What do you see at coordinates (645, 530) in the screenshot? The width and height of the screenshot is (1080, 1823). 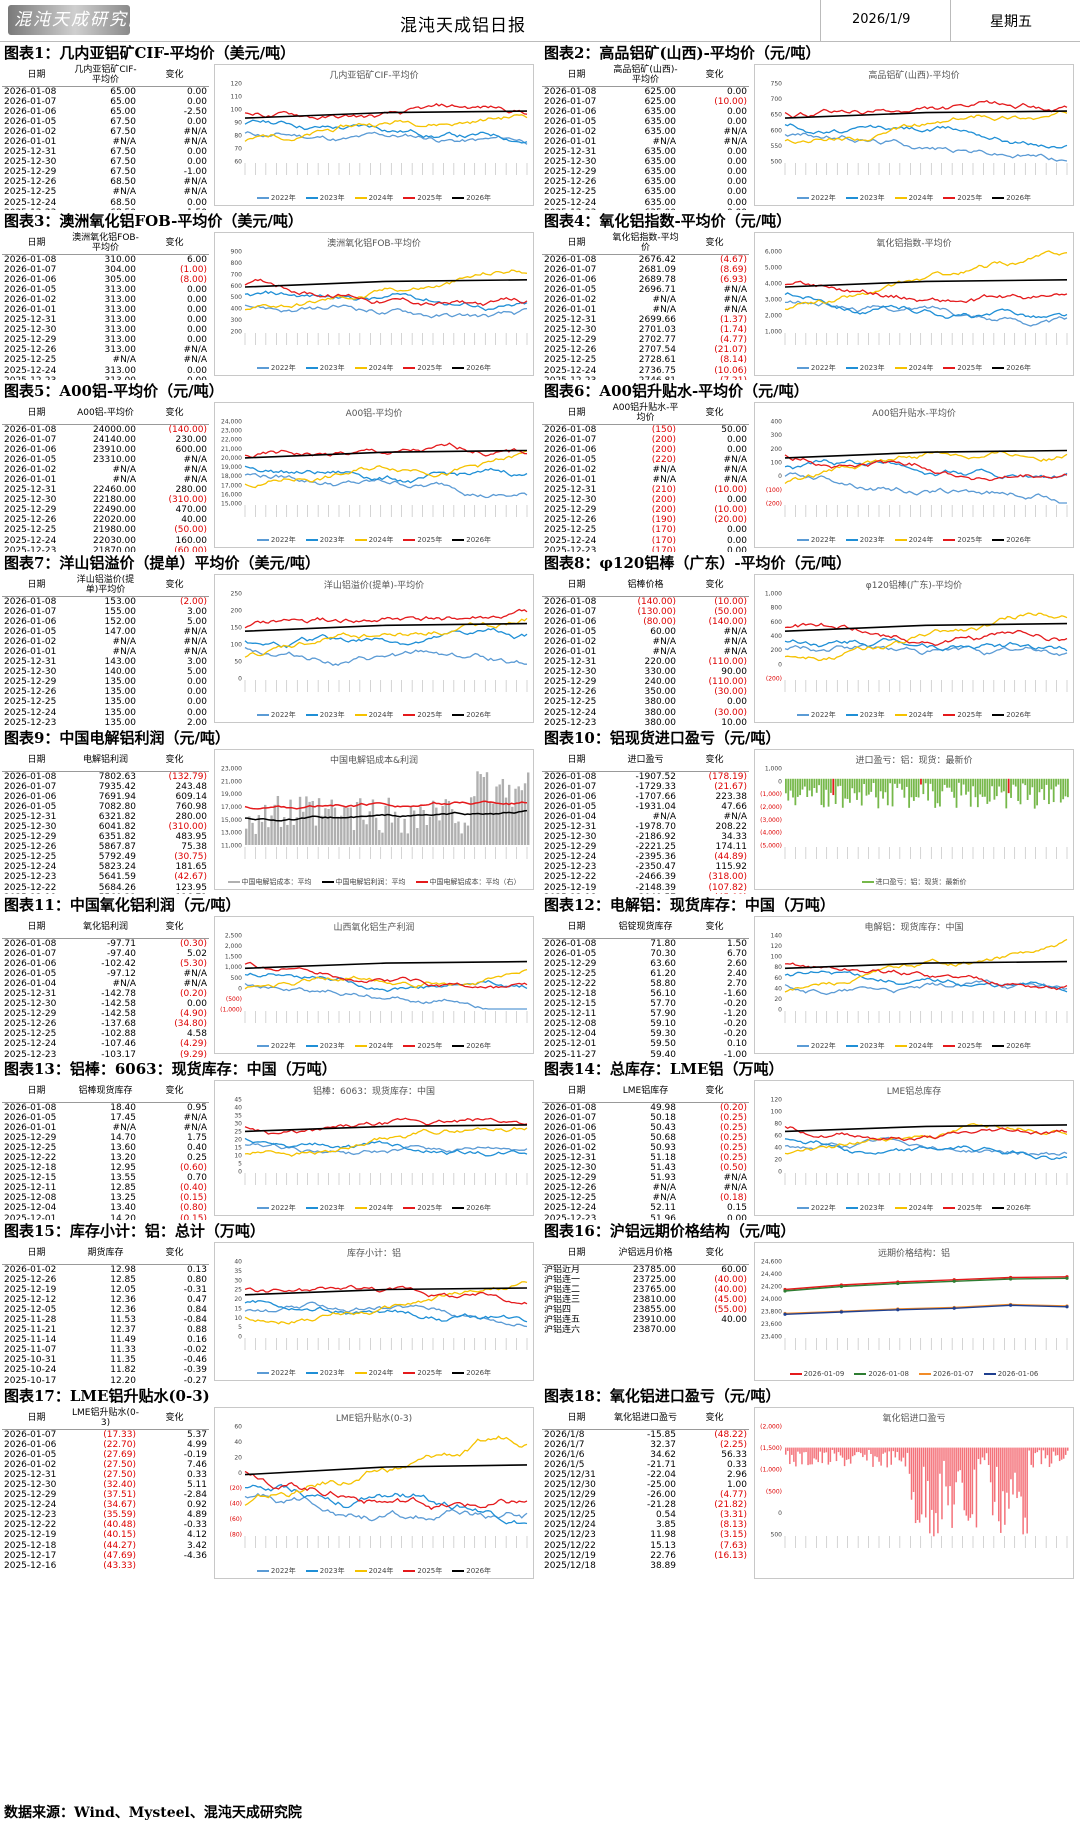 I see `table-row: 2025-12-25 (170) 0.00` at bounding box center [645, 530].